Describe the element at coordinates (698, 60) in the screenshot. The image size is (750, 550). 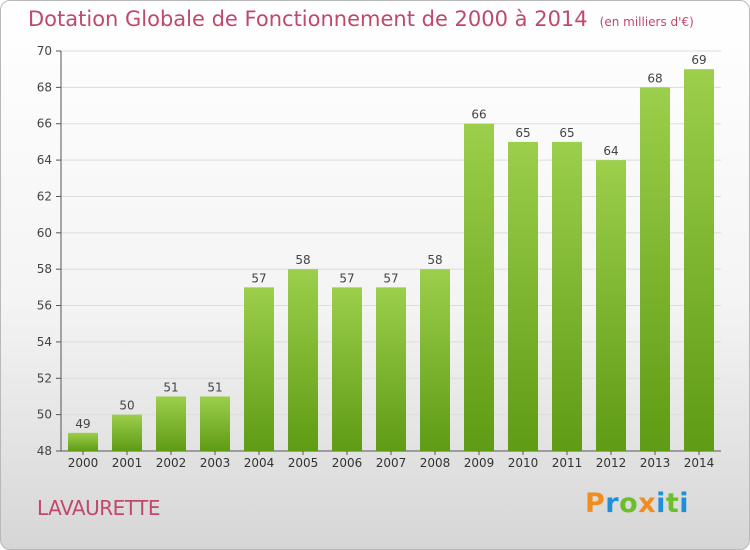
I see `data-label: 69` at that location.